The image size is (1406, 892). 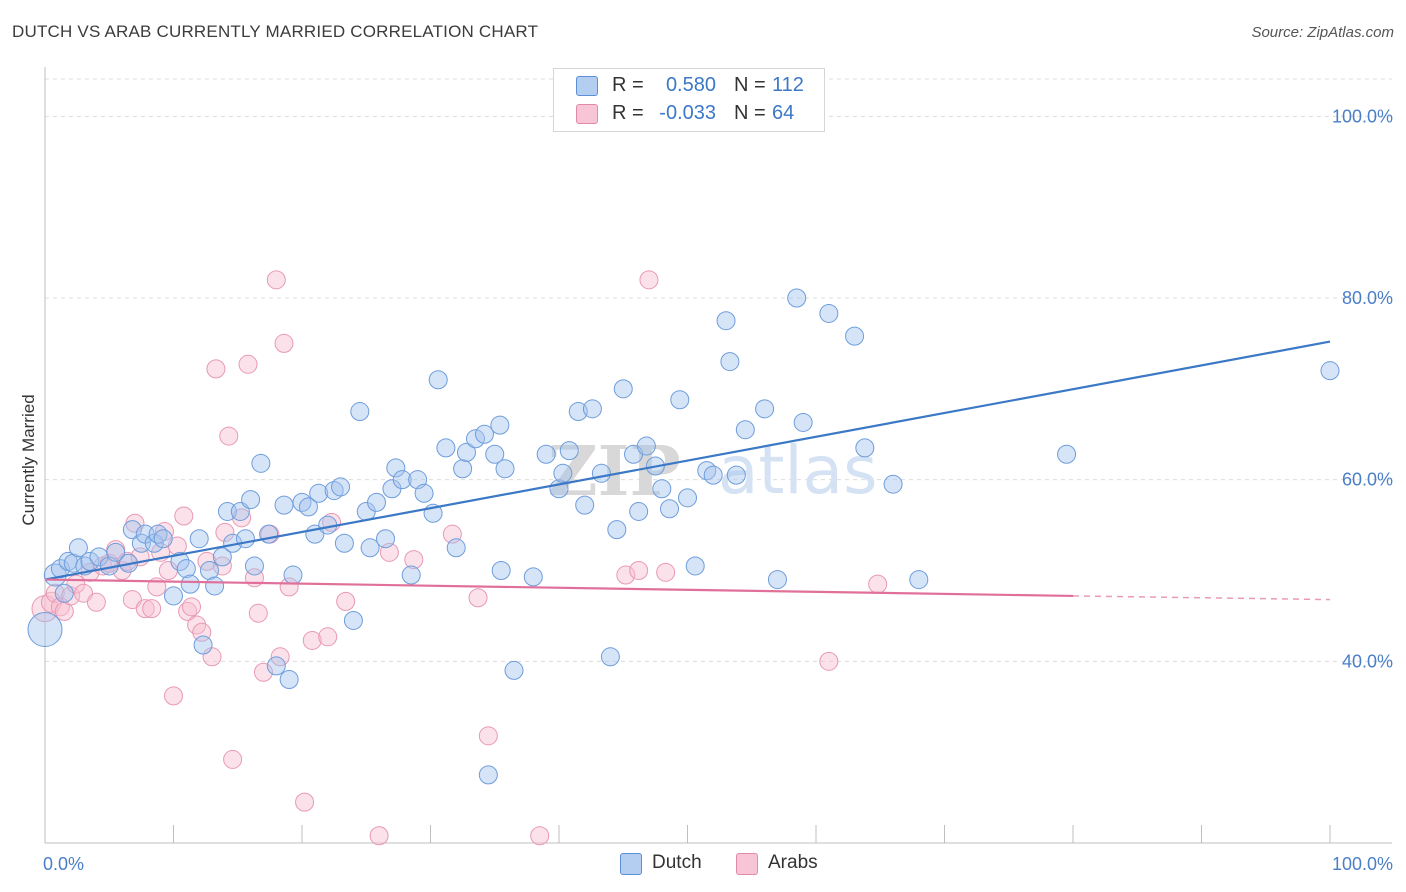 I want to click on y-axis-label: Currently Married, so click(x=28, y=459).